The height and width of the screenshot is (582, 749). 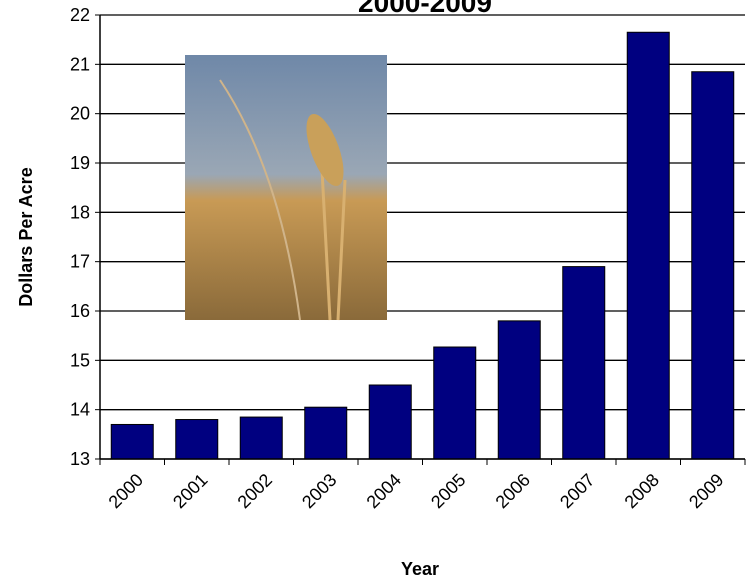 What do you see at coordinates (577, 491) in the screenshot?
I see `x-tick-label: 2007` at bounding box center [577, 491].